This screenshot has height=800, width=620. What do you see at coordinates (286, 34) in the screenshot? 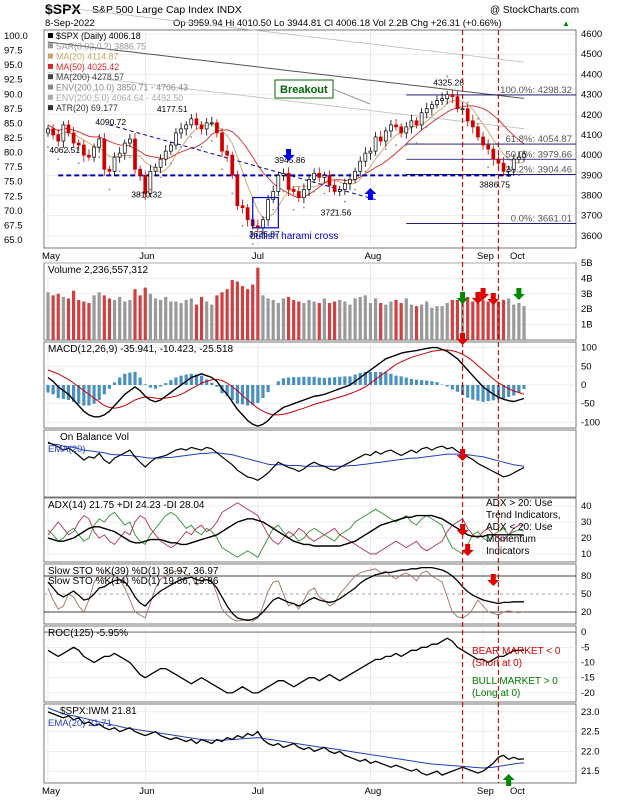
I see `envelope-upper` at bounding box center [286, 34].